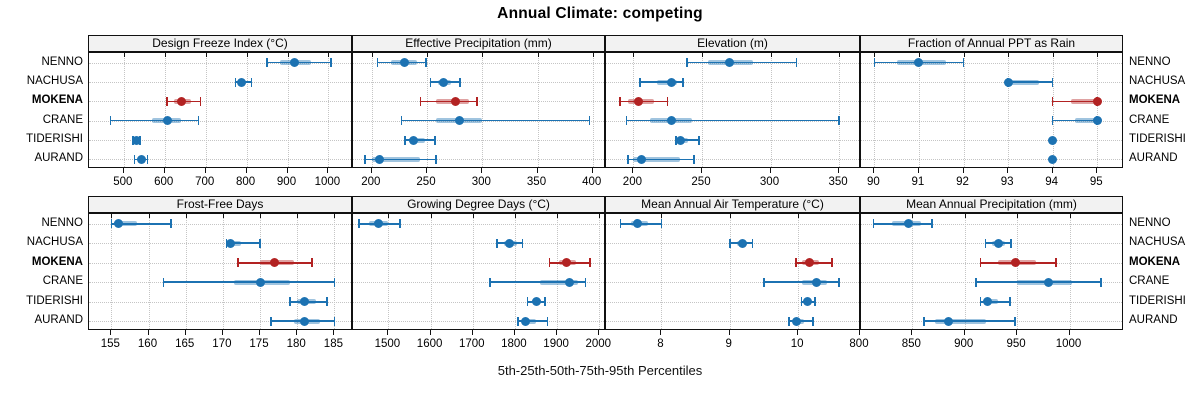 Image resolution: width=1200 pixels, height=400 pixels. Describe the element at coordinates (964, 344) in the screenshot. I see `axis-tick-label: 900` at that location.